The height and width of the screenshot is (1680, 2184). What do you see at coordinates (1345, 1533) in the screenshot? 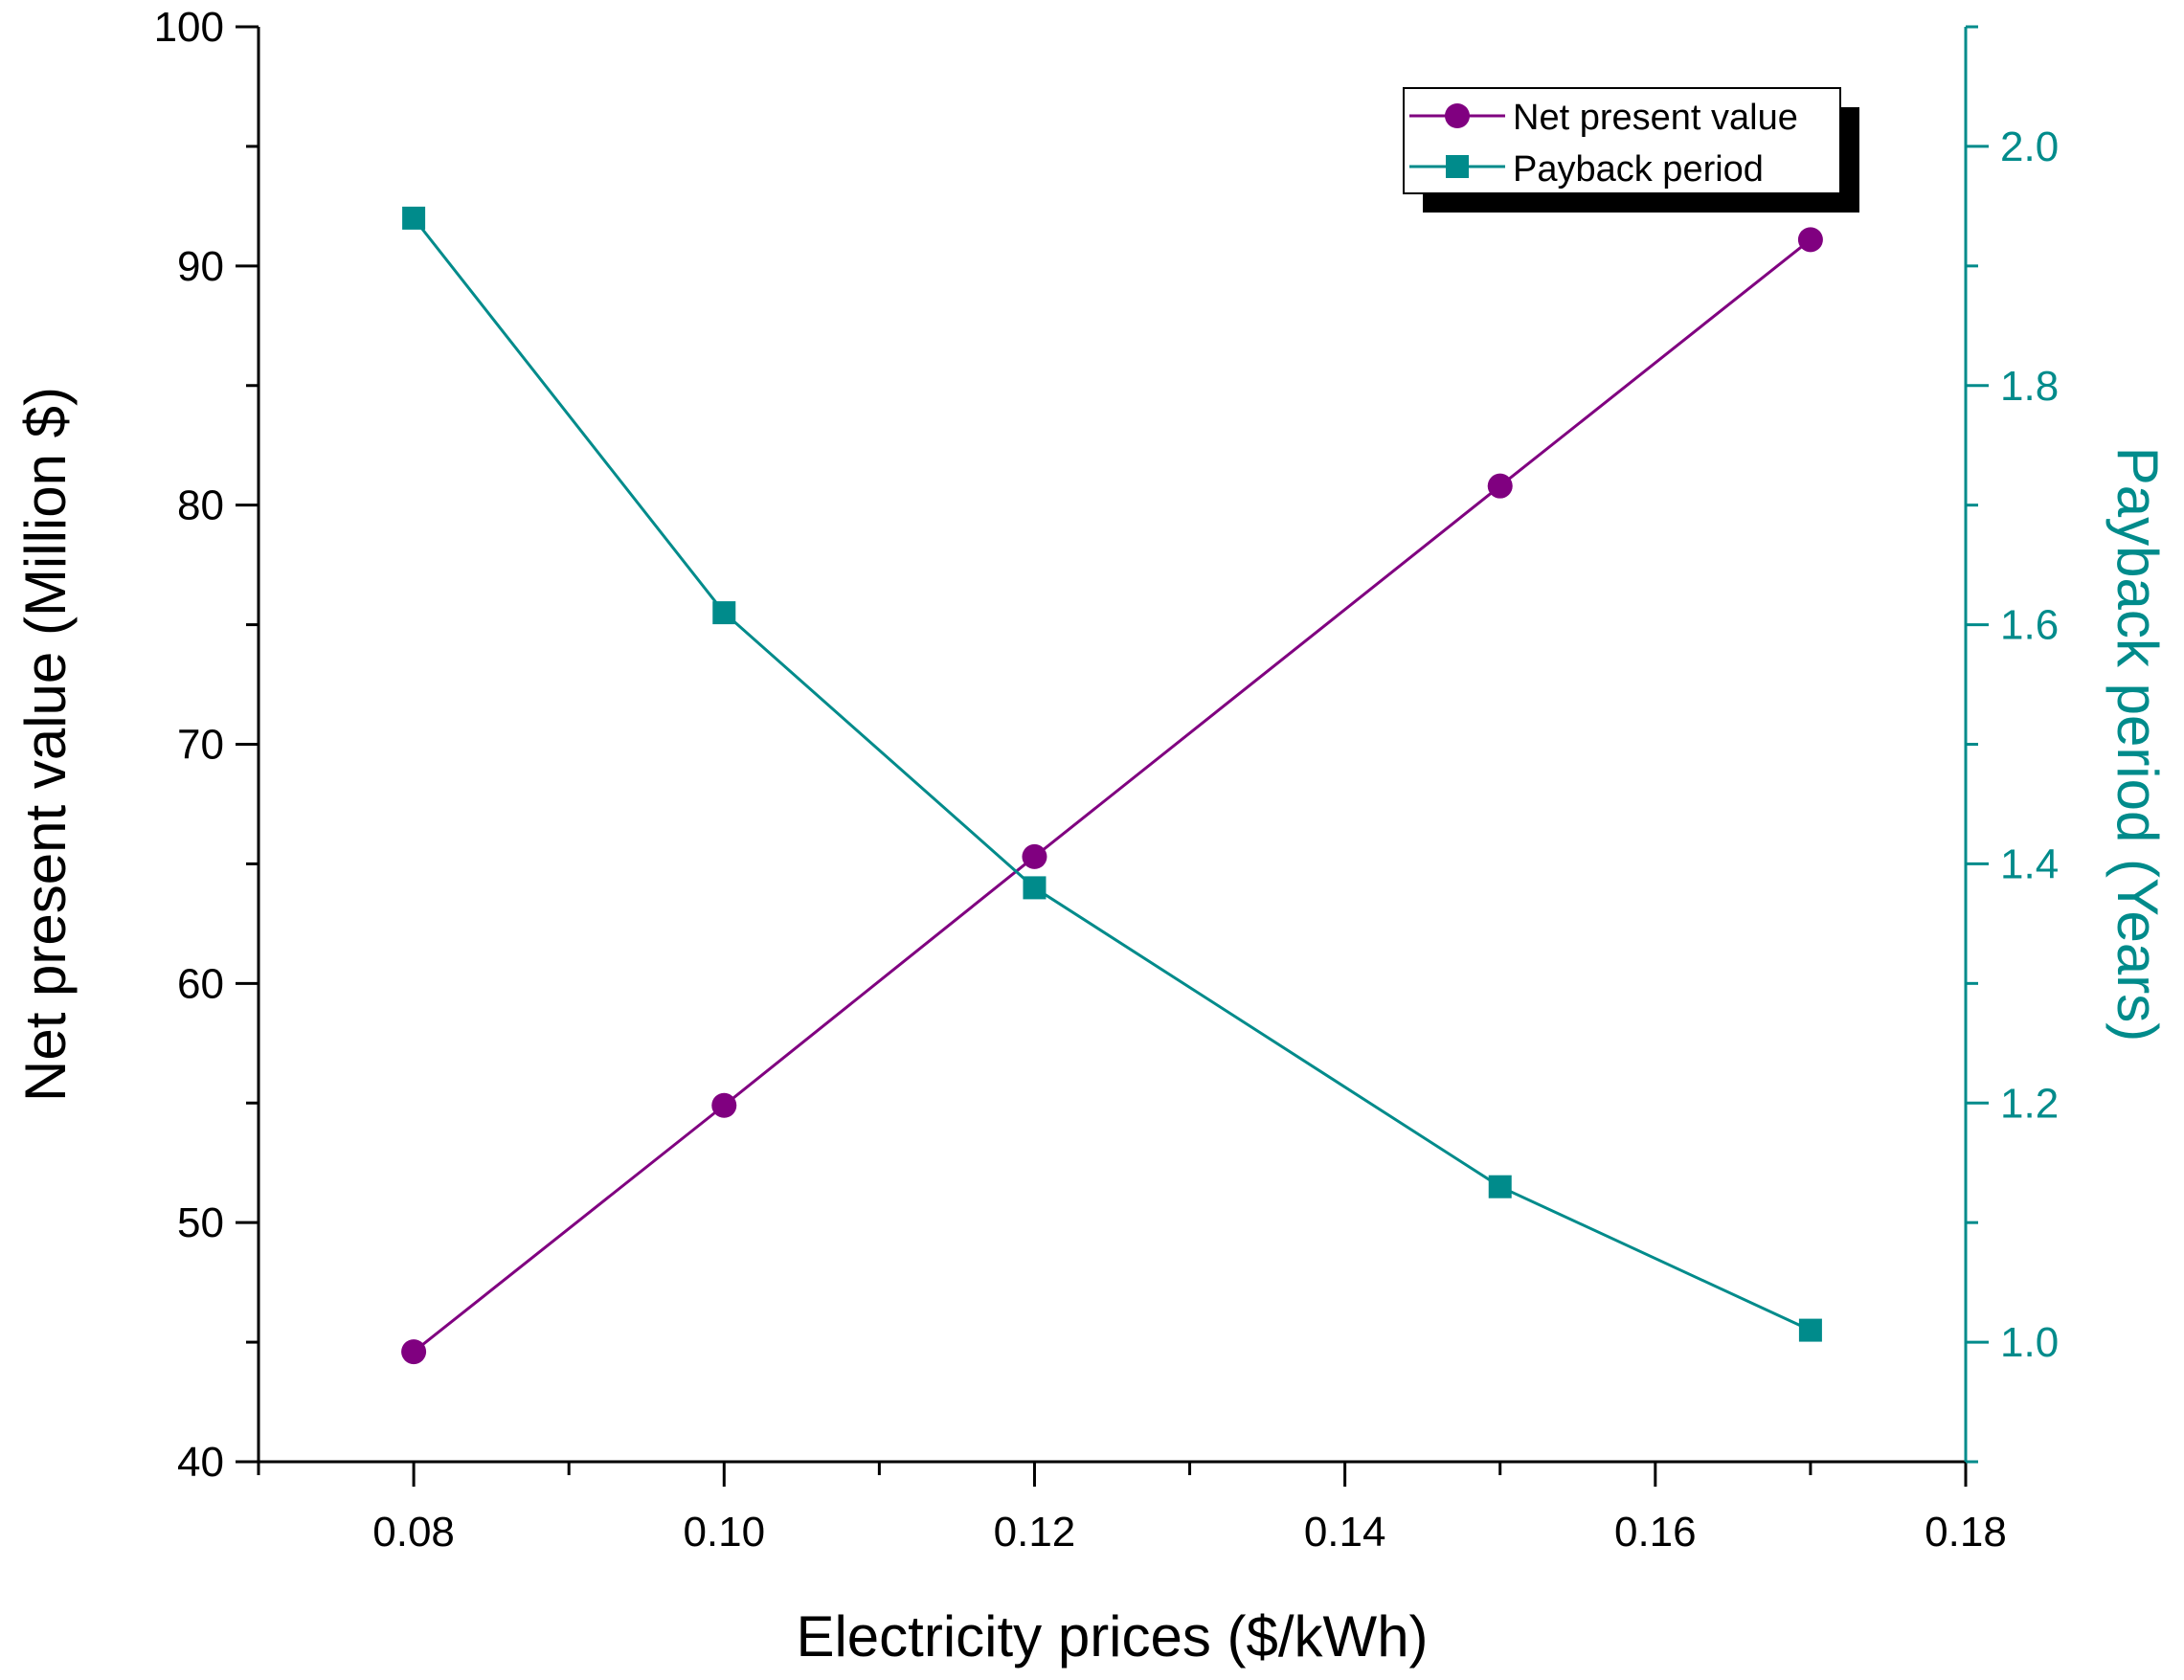
I see `x-tick-label: 0.14` at bounding box center [1345, 1533].